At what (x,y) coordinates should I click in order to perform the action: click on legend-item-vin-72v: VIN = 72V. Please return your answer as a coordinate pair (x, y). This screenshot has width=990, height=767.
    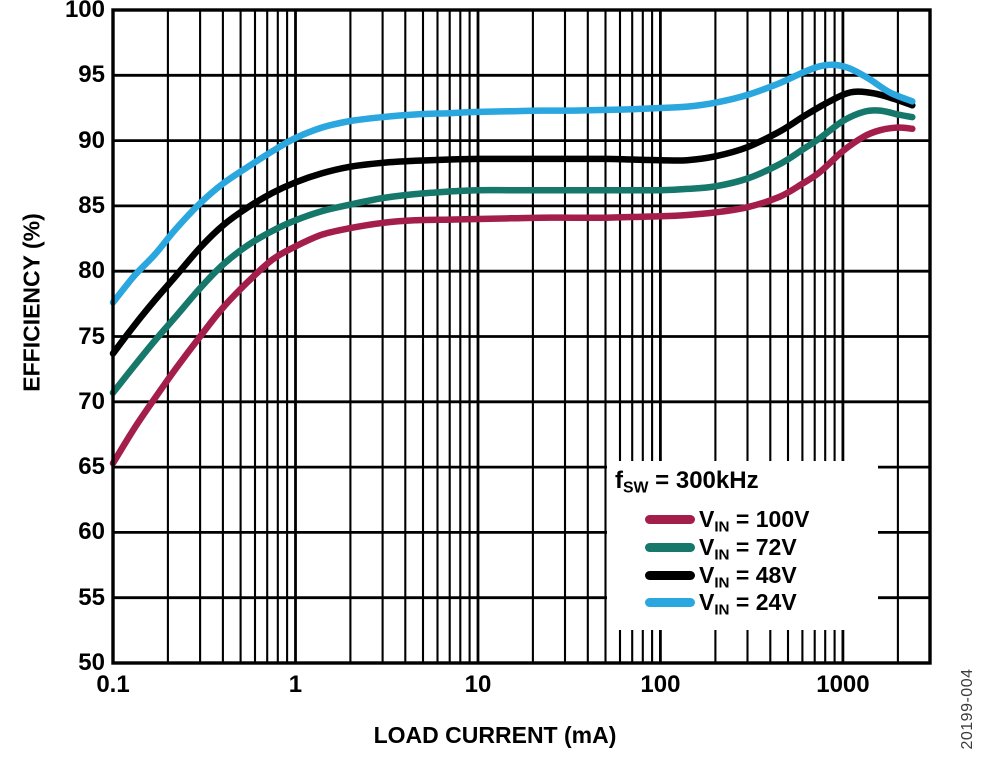
    Looking at the image, I should click on (742, 548).